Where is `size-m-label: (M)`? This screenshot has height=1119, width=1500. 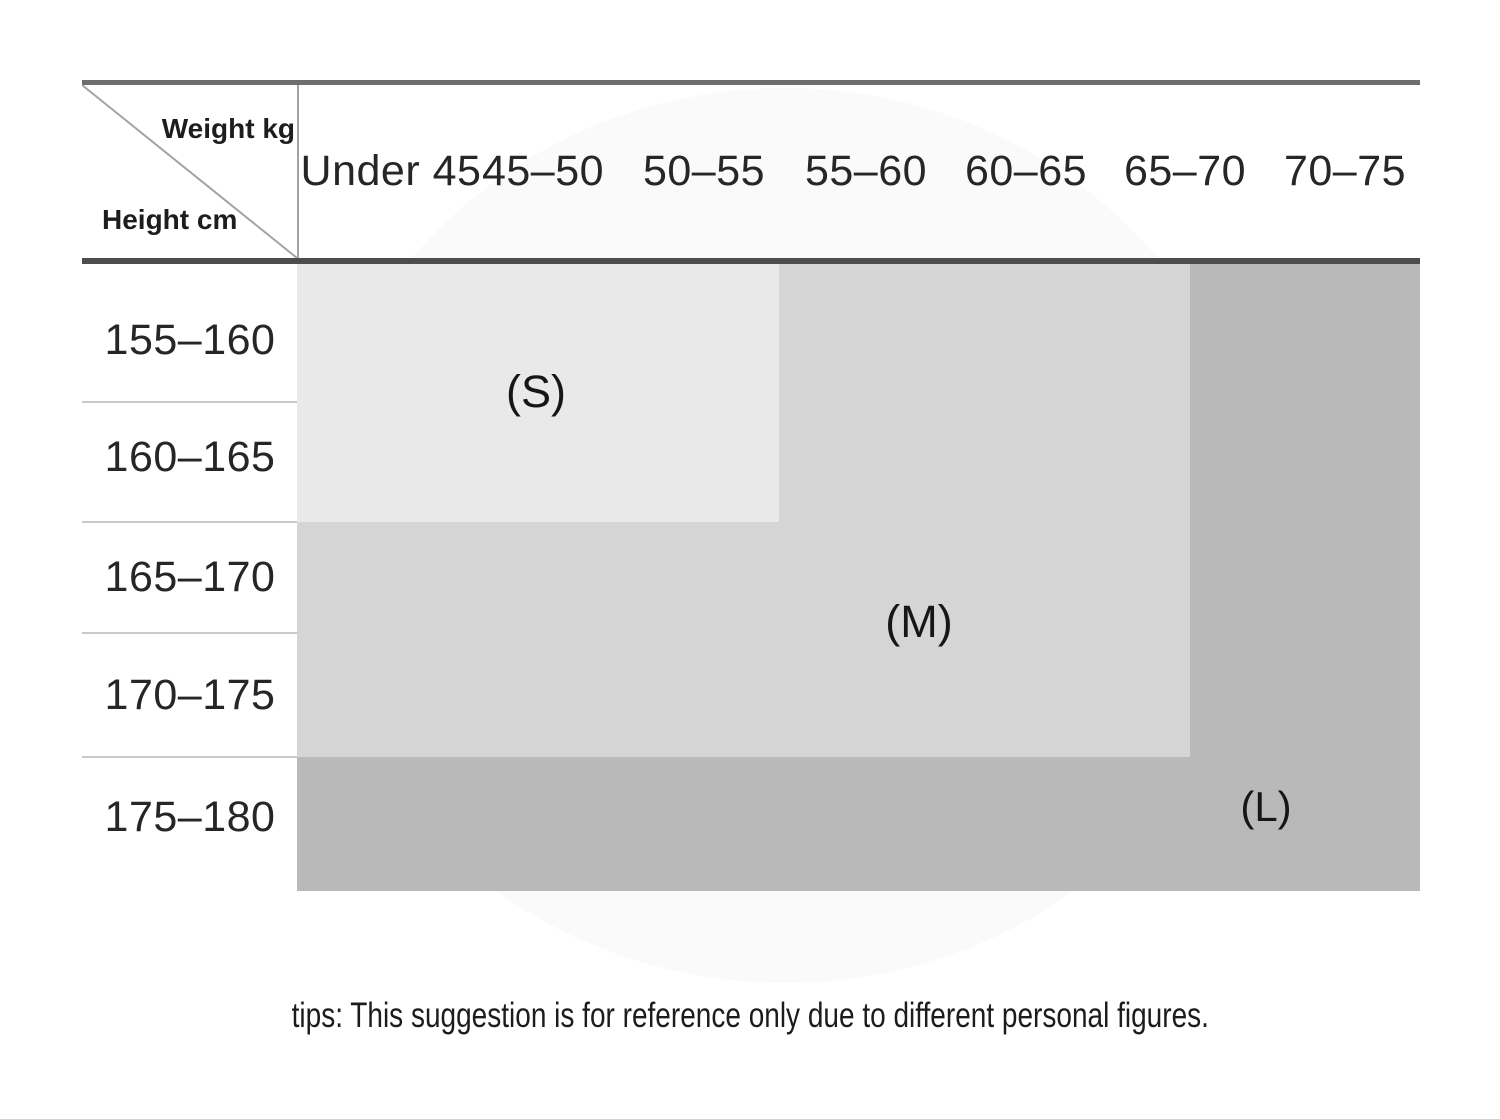
size-m-label: (M) is located at coordinates (919, 621).